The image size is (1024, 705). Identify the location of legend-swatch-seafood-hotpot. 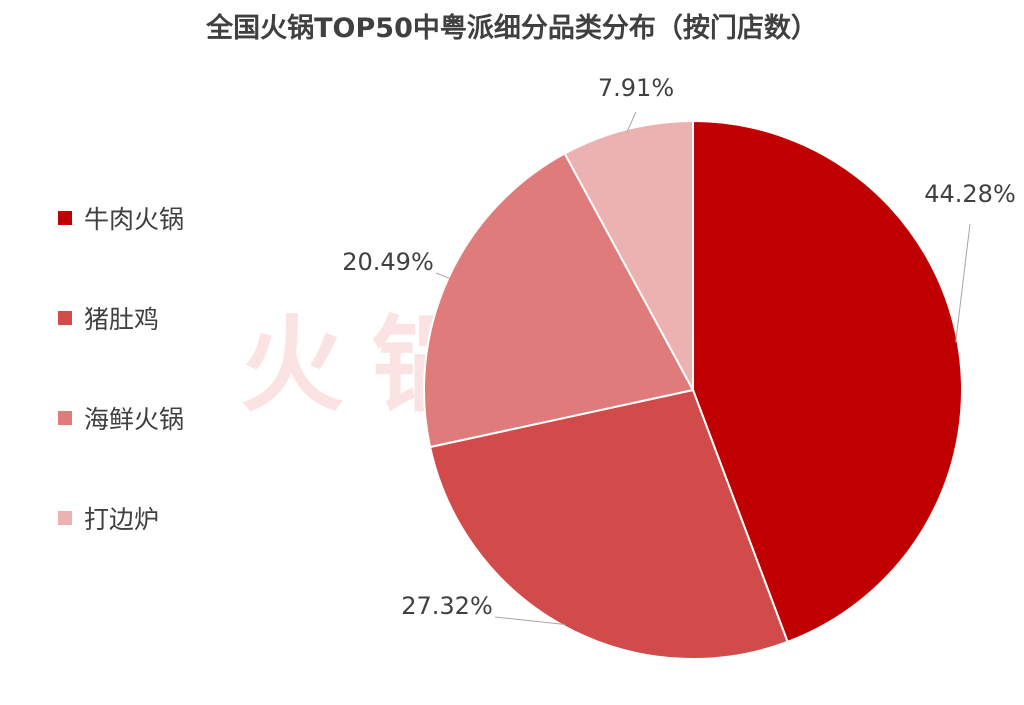
(65, 418).